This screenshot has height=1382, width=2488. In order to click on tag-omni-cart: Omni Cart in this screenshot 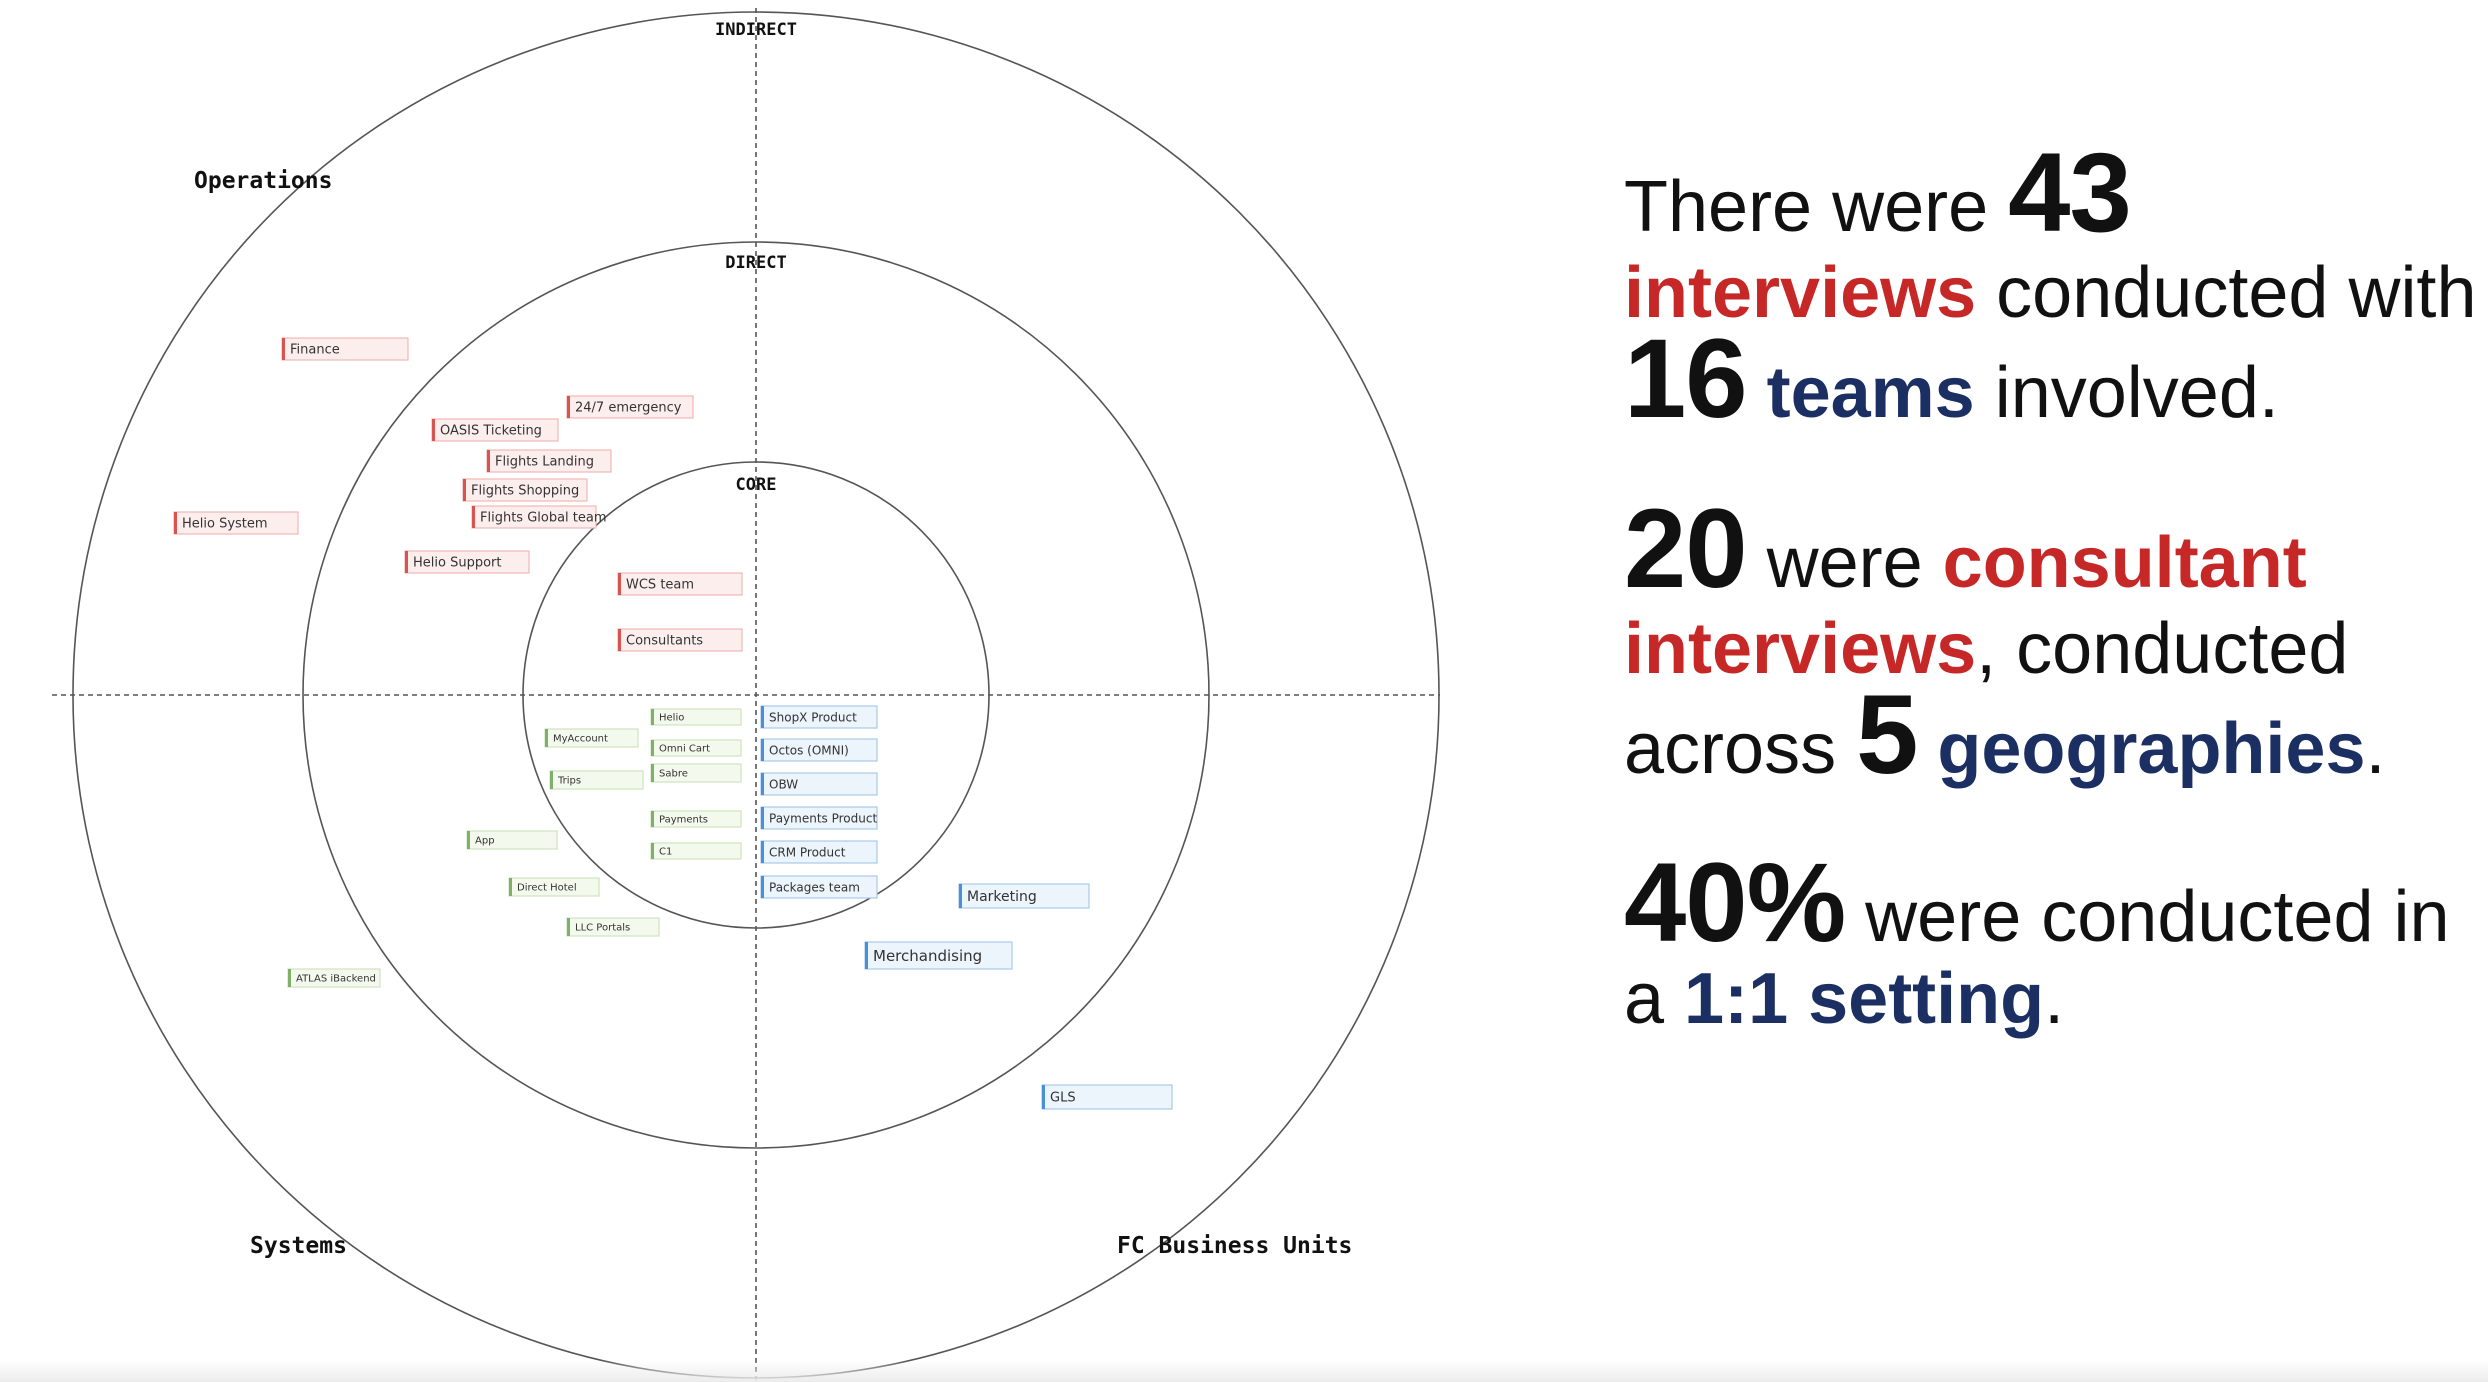, I will do `click(696, 748)`.